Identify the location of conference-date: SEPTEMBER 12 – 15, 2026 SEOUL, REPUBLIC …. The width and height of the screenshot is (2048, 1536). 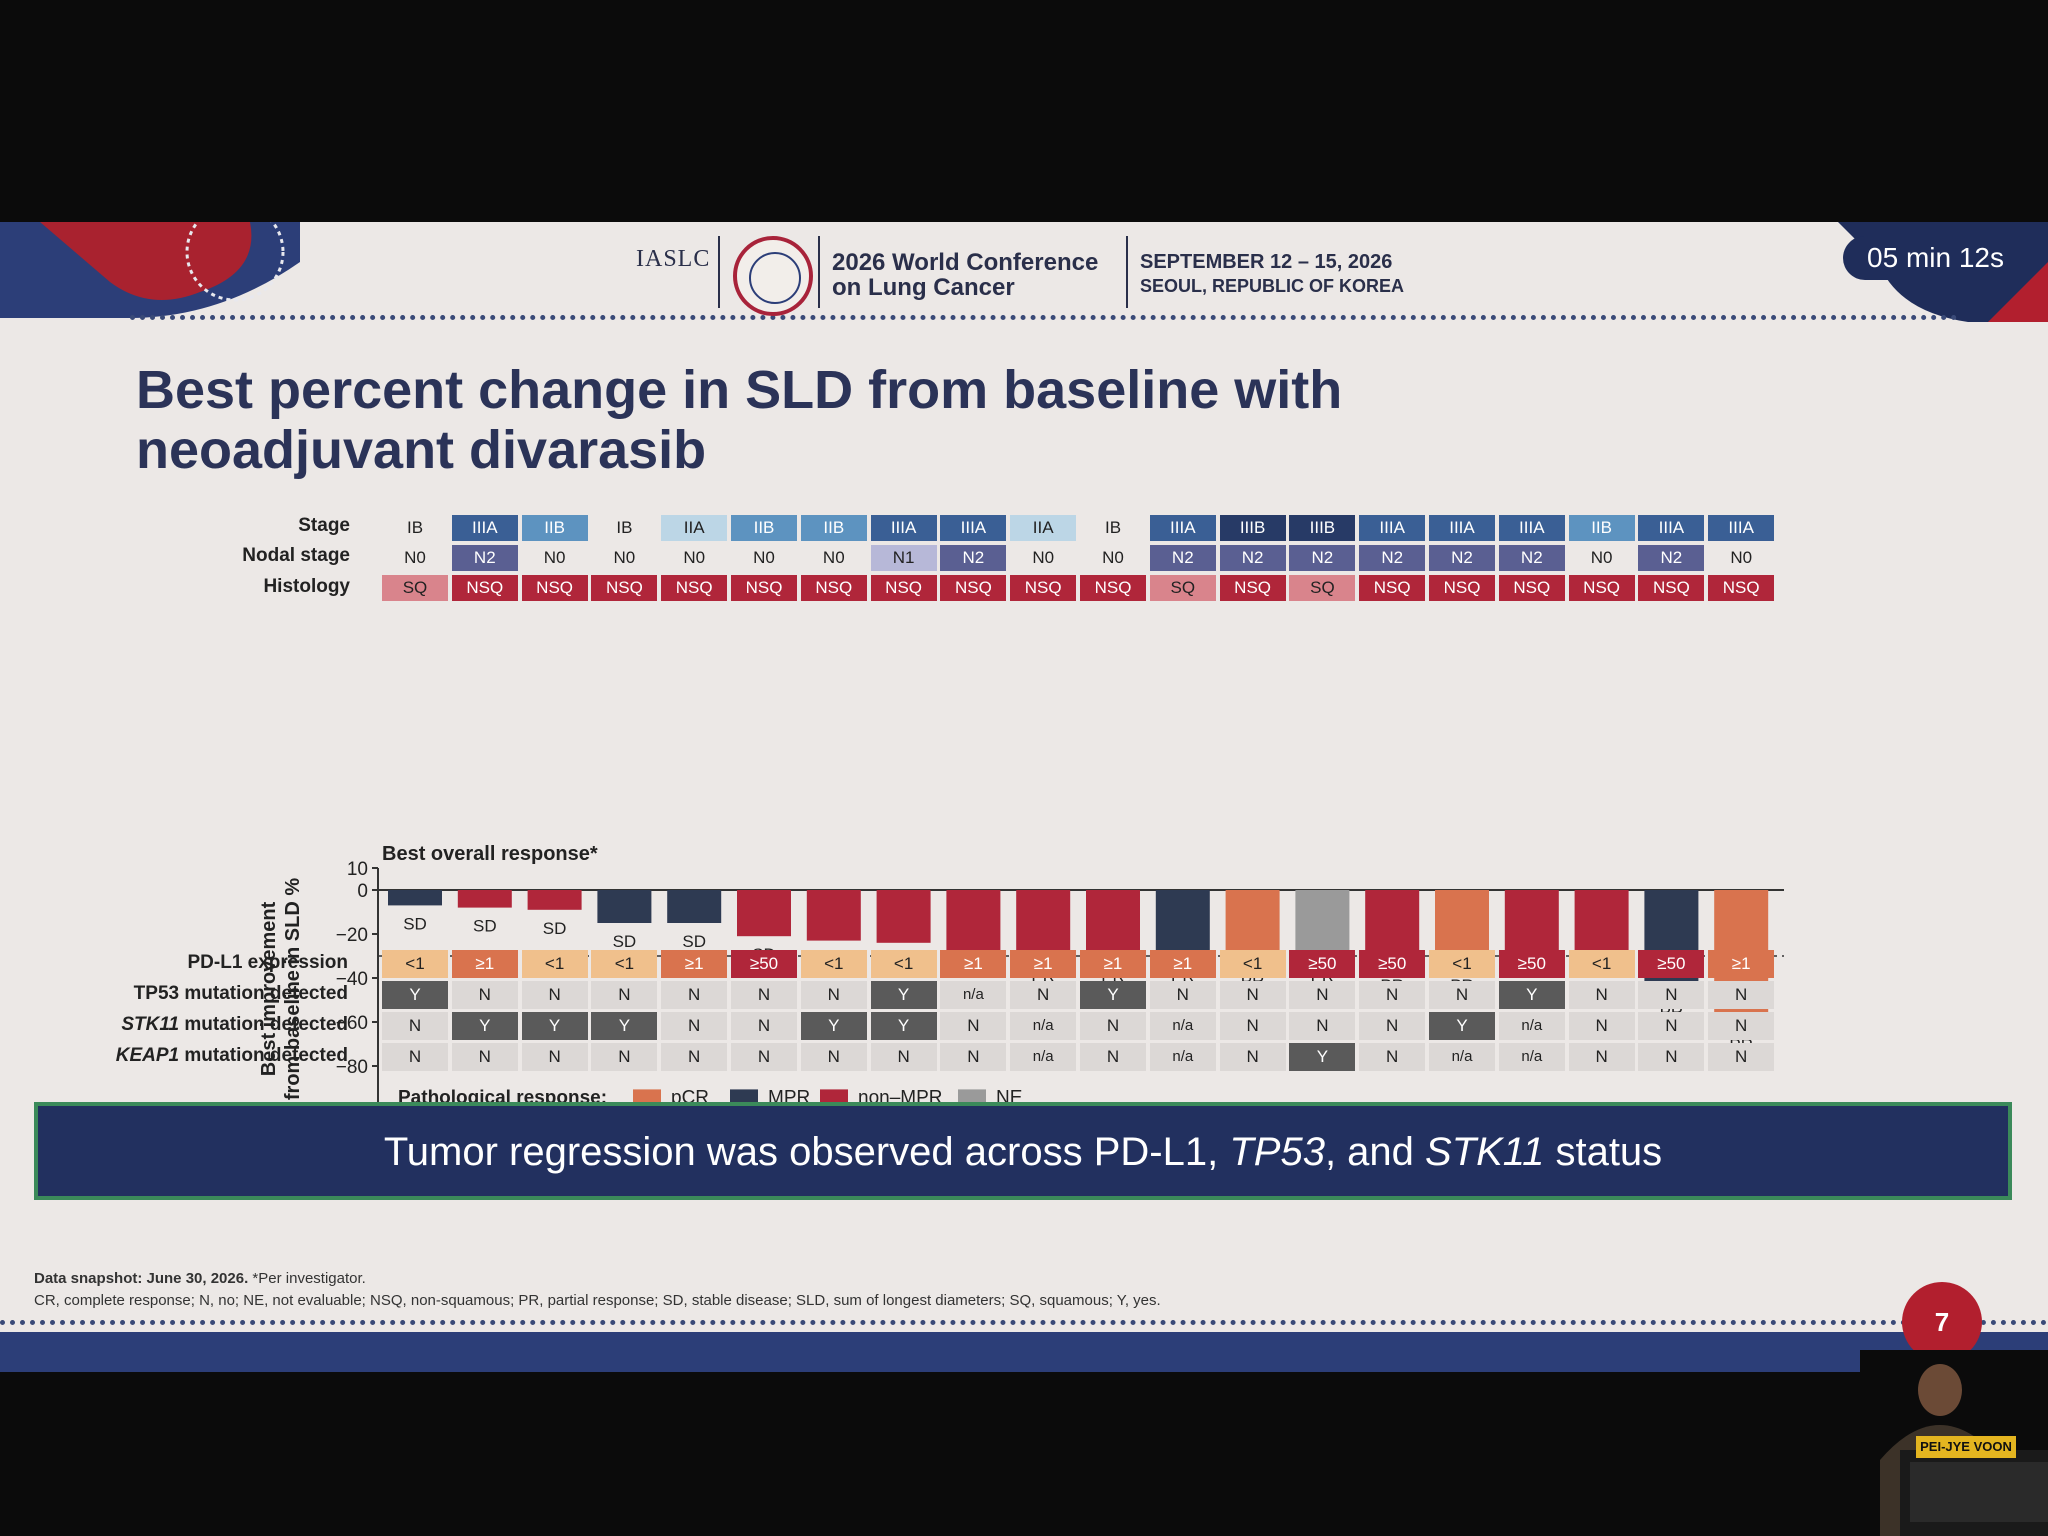
(1290, 274).